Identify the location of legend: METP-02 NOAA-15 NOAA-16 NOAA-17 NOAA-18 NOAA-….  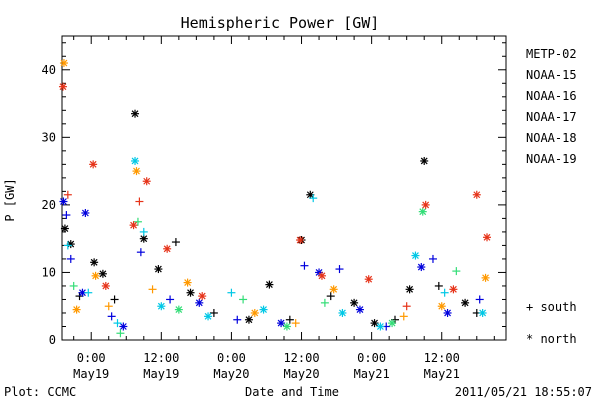
(551, 106).